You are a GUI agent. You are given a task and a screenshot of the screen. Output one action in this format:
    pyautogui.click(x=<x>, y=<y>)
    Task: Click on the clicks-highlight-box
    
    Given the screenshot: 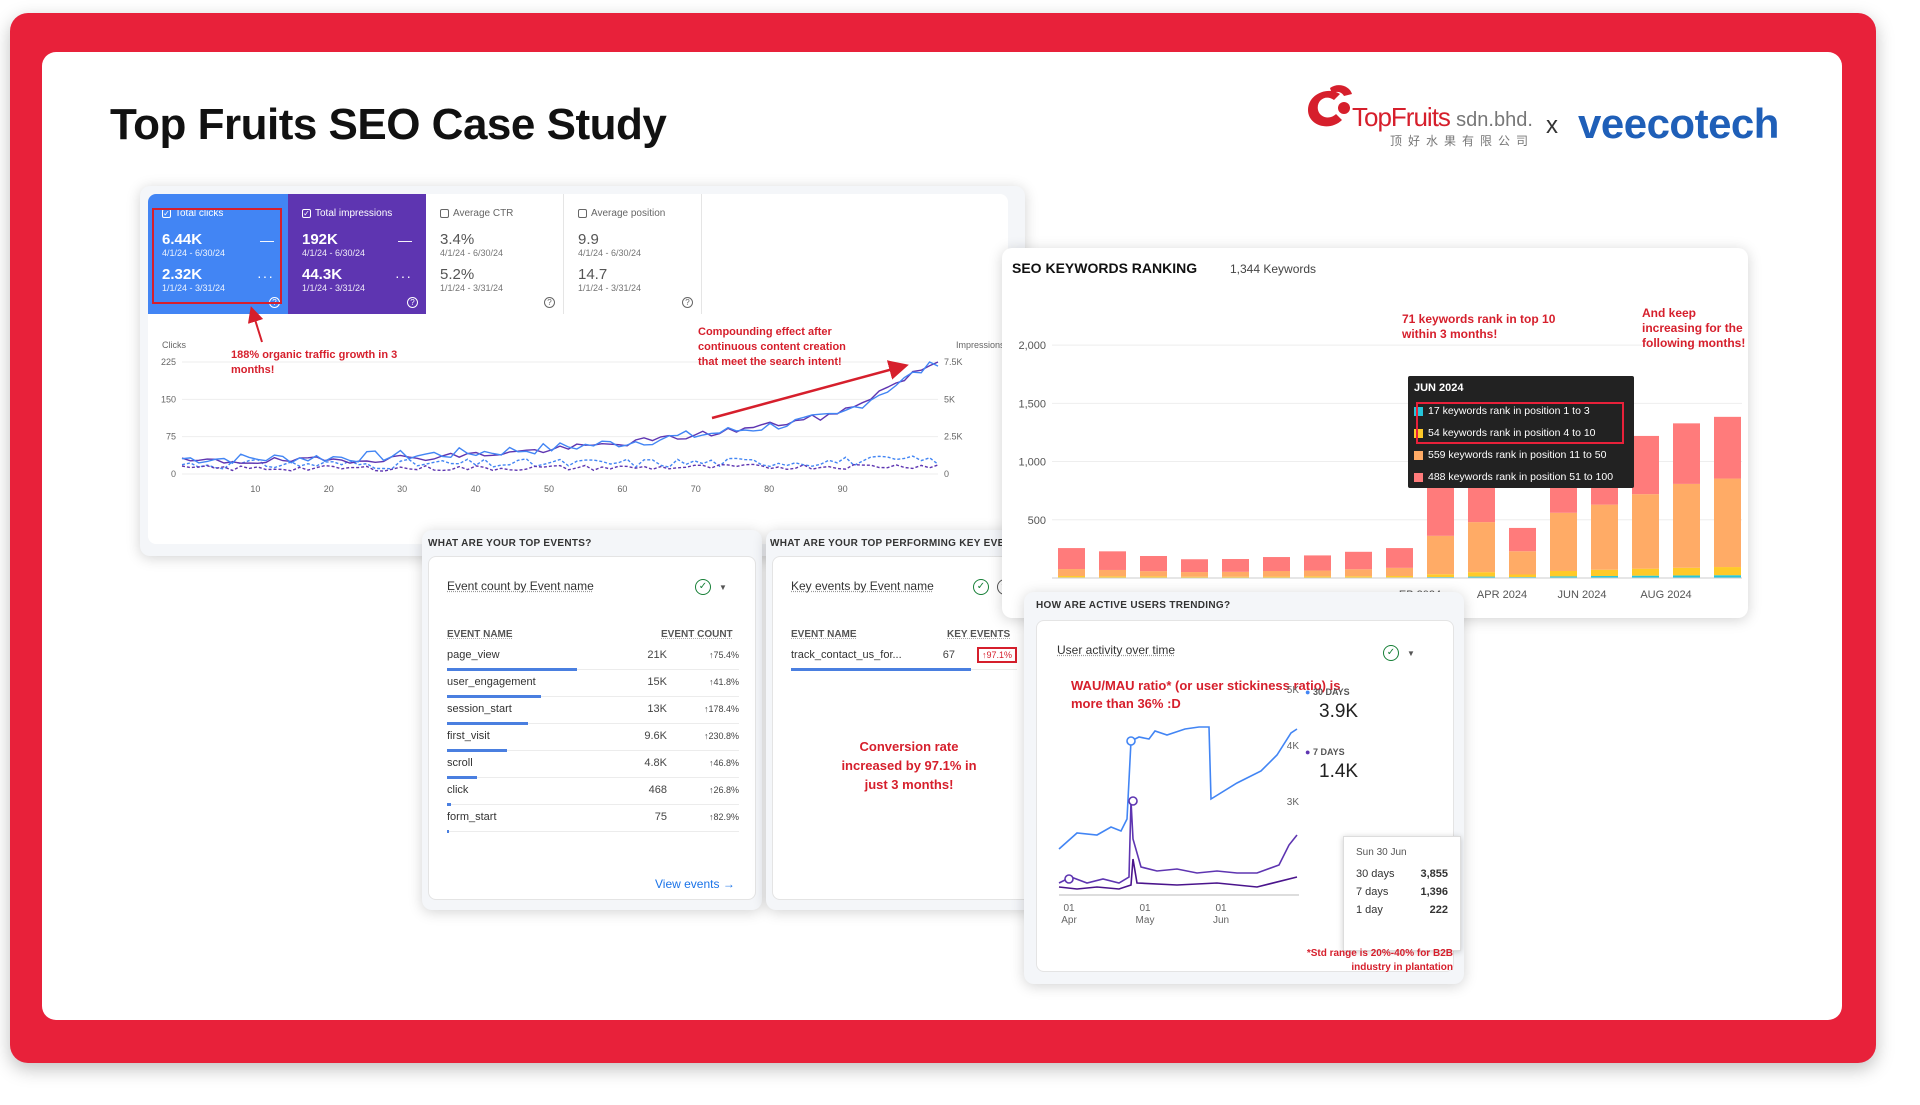 What is the action you would take?
    pyautogui.click(x=217, y=256)
    